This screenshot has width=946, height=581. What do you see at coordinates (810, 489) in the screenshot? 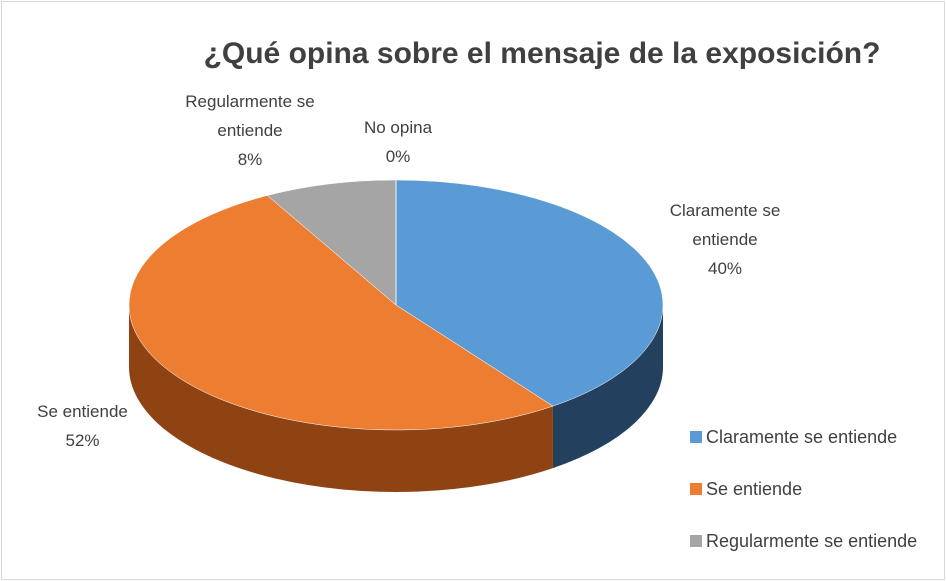
I see `legend-item: Se entiende` at bounding box center [810, 489].